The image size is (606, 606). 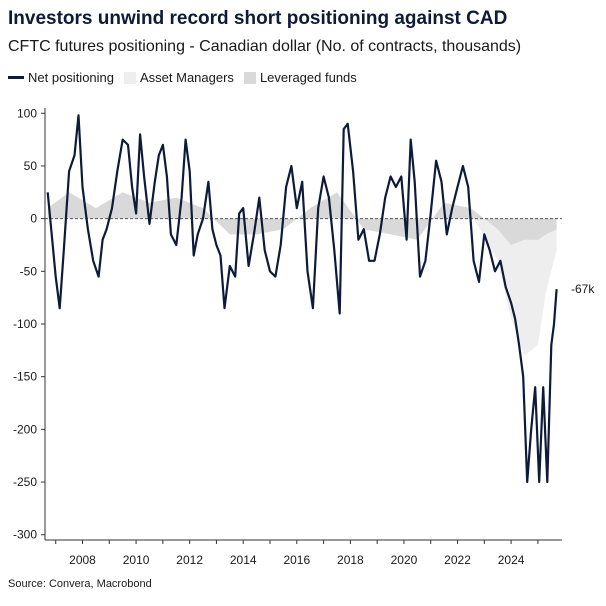 I want to click on legend-item-net-positioning: Net positioning, so click(x=61, y=77).